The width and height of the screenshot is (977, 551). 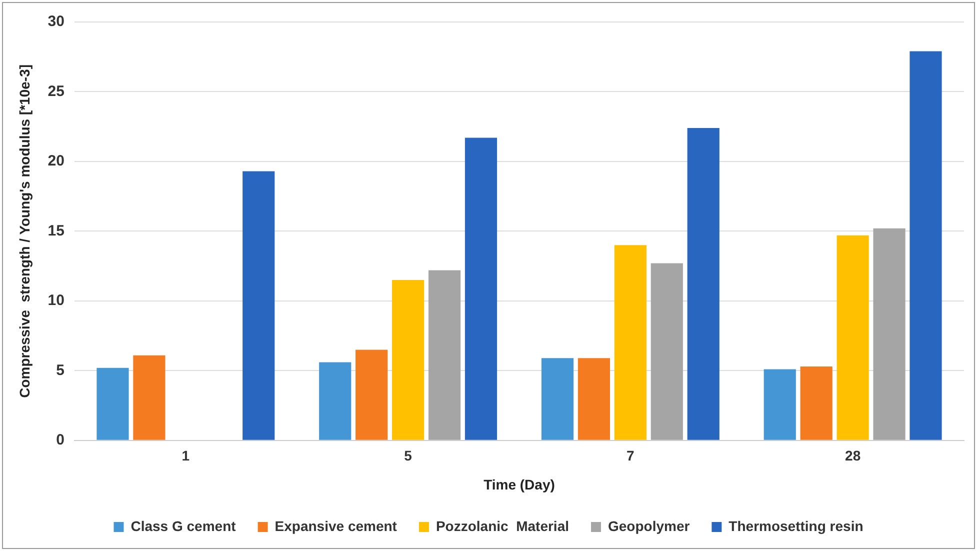 What do you see at coordinates (519, 484) in the screenshot?
I see `x-axis-title: Time (Day)` at bounding box center [519, 484].